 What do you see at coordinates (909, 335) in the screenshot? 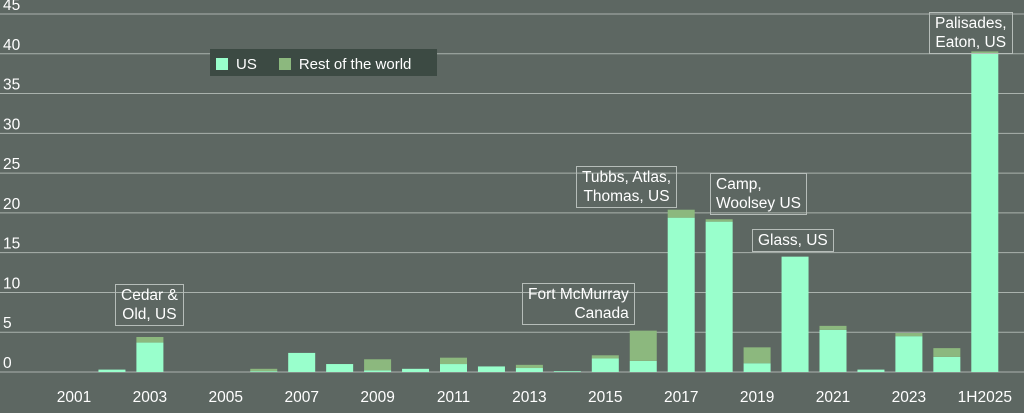
I see `bar-rest-of-world-2023` at bounding box center [909, 335].